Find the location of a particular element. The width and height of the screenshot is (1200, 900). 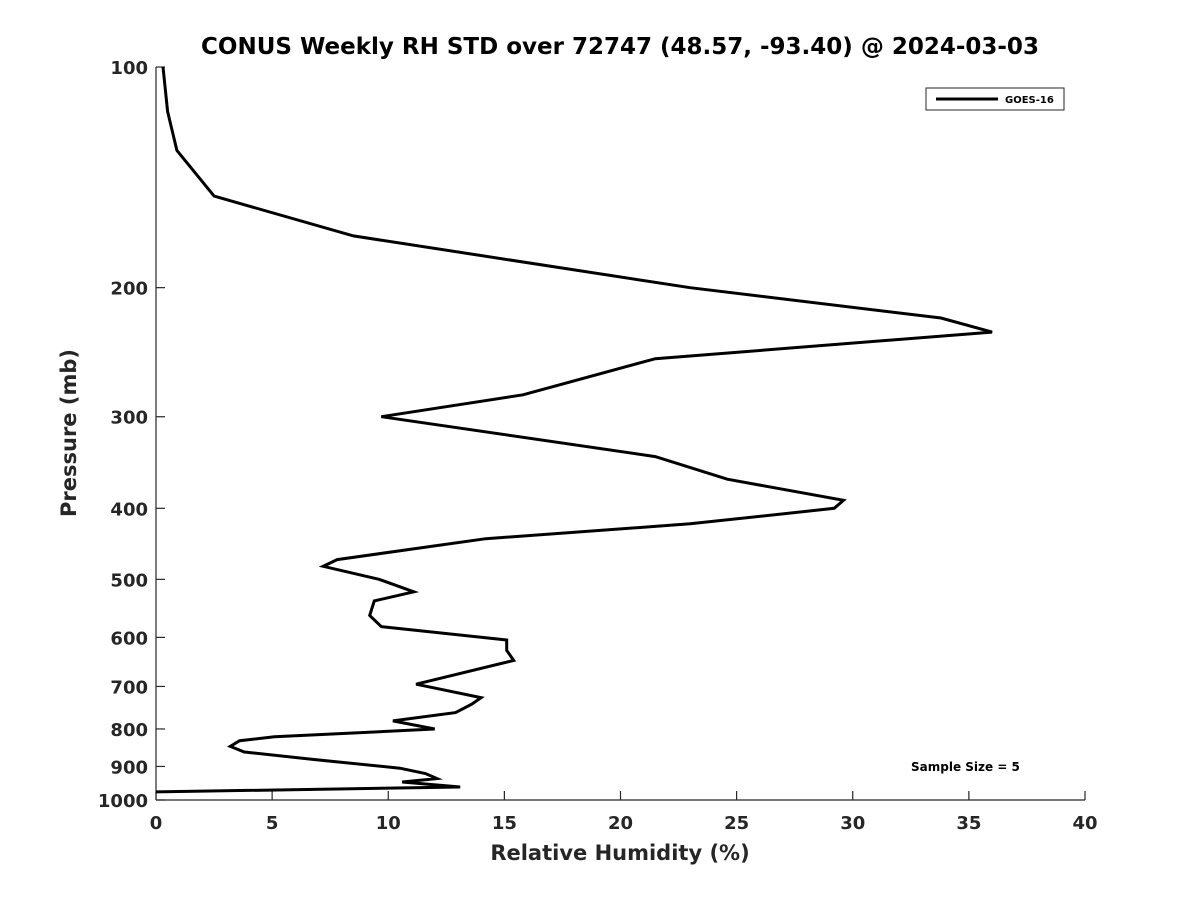

sample-size-annotation: Sample Size = 5 is located at coordinates (965, 767).